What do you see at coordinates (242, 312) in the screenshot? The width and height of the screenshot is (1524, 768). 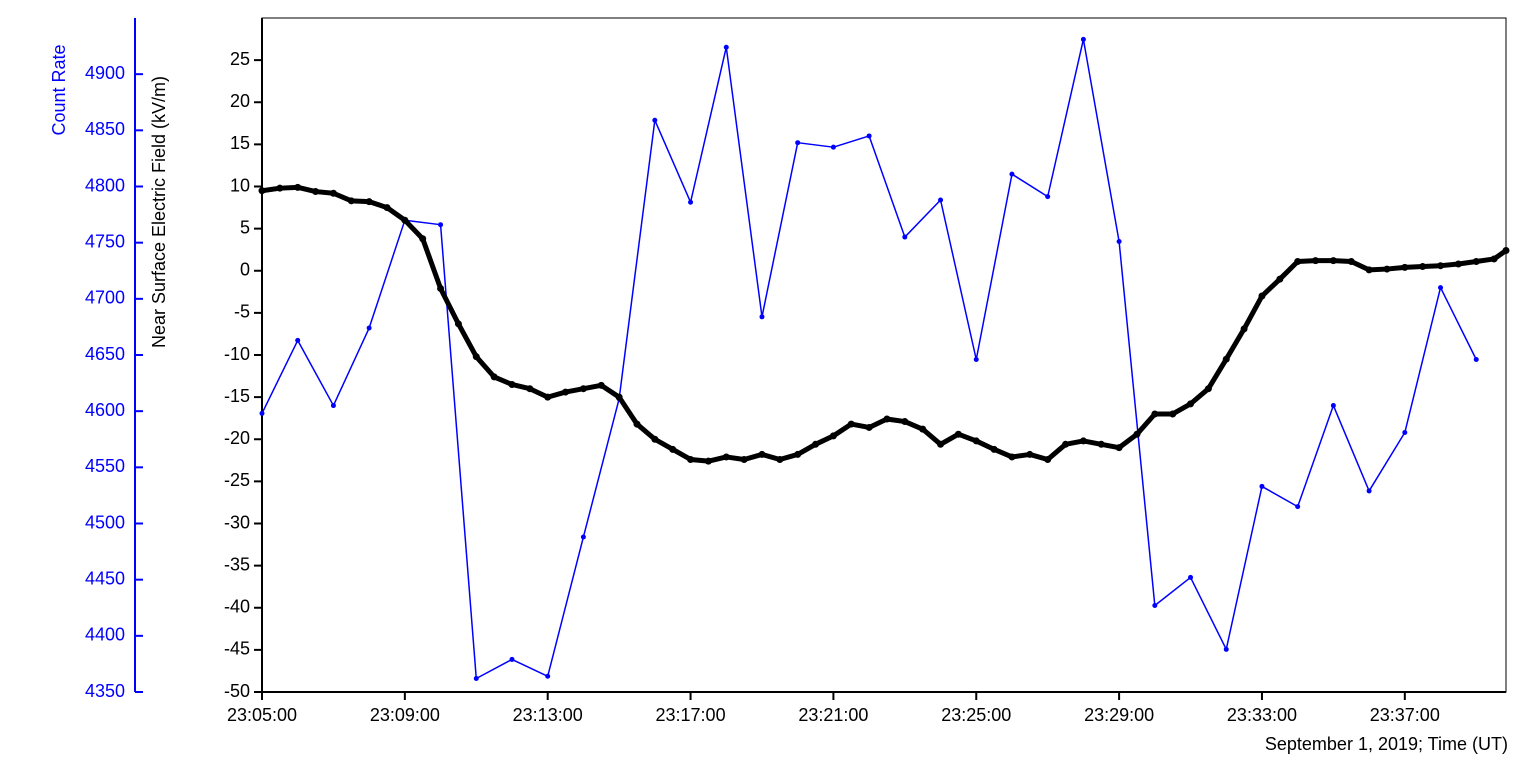 I see `y-tick-label: -5` at bounding box center [242, 312].